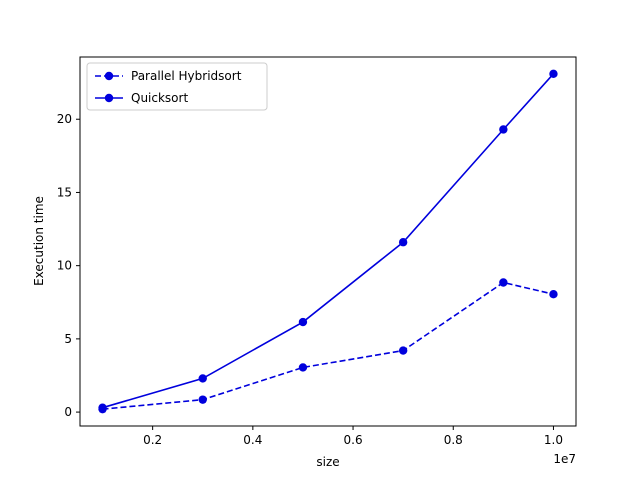 Image resolution: width=640 pixels, height=478 pixels. I want to click on legend: Parallel Hybridsort Quicksort, so click(177, 86).